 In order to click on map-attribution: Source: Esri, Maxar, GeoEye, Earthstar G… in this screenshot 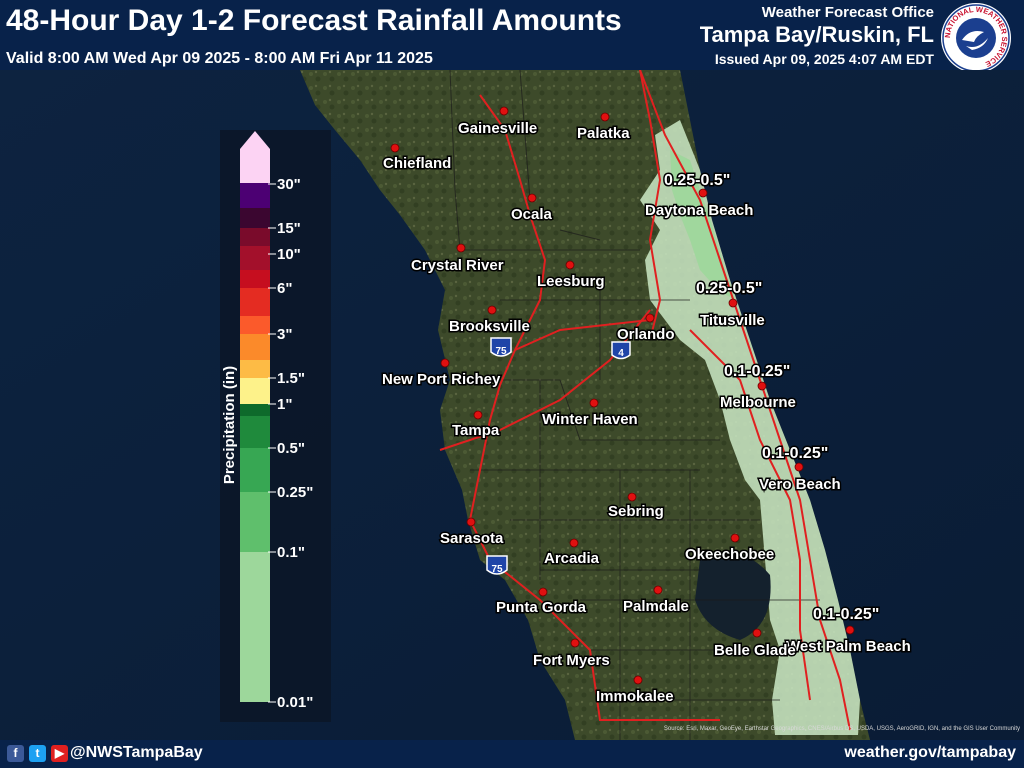, I will do `click(841, 729)`.